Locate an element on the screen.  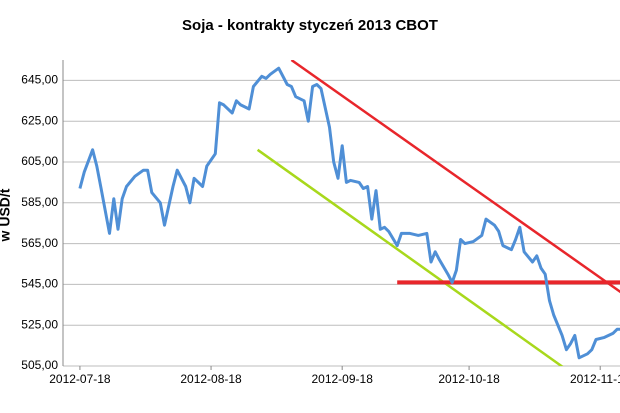
x-tick-label: 2012-07-18 is located at coordinates (80, 379).